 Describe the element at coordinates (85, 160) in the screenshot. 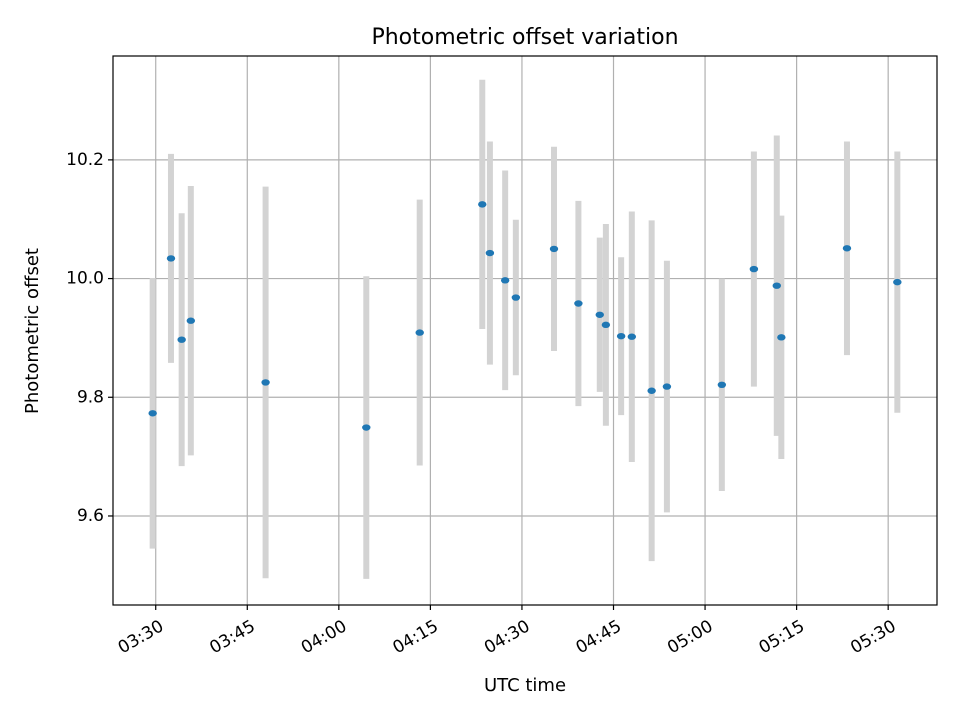

I see `y-tick-label: 10.2` at that location.